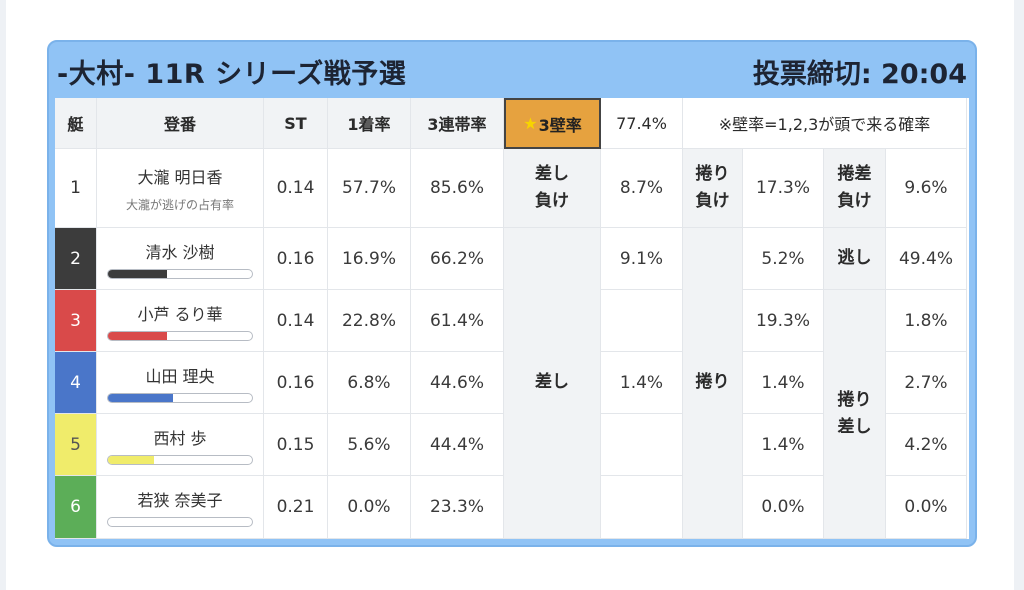 The image size is (1024, 590). What do you see at coordinates (855, 259) in the screenshot?
I see `label-nige: 逃し` at bounding box center [855, 259].